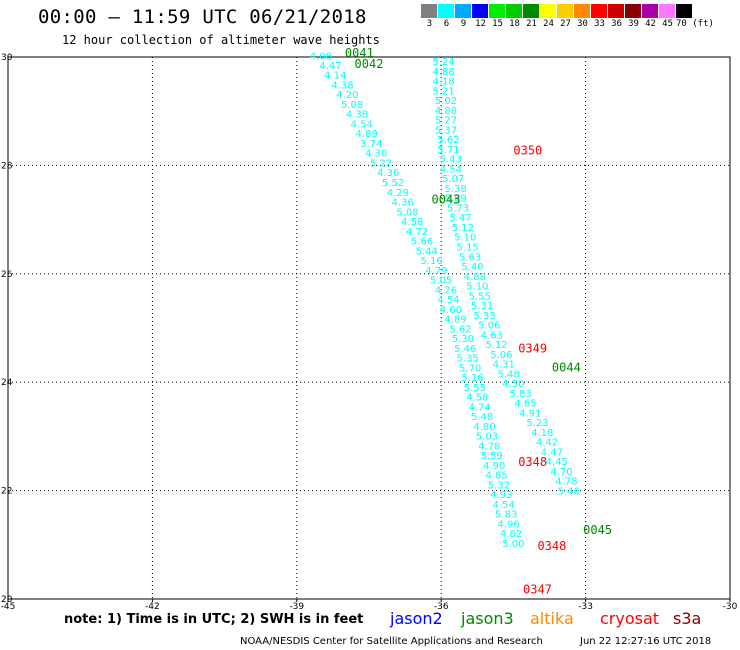 The height and width of the screenshot is (650, 740). I want to click on swh-value: 5.03, so click(487, 437).